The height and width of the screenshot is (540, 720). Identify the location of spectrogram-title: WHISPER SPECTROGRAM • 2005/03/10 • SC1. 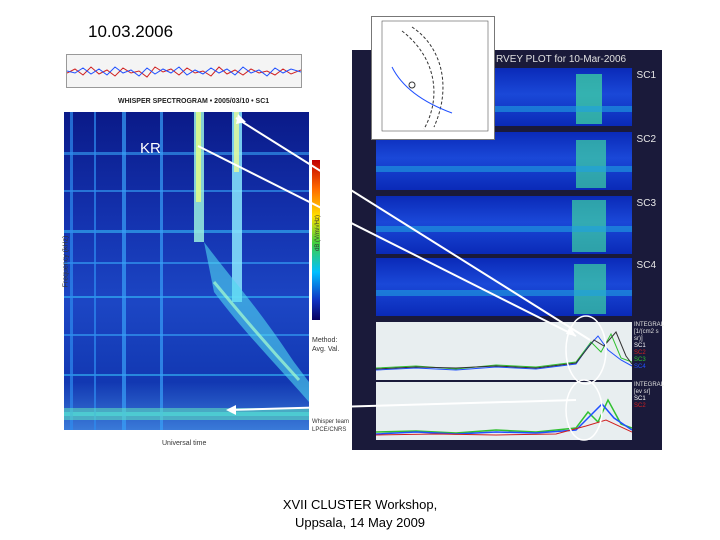
(194, 101).